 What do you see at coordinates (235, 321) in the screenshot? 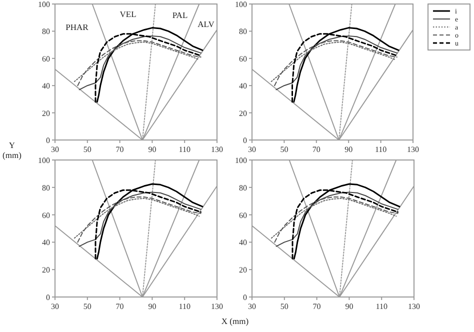
I see `x-axis-title: X (mm)` at bounding box center [235, 321].